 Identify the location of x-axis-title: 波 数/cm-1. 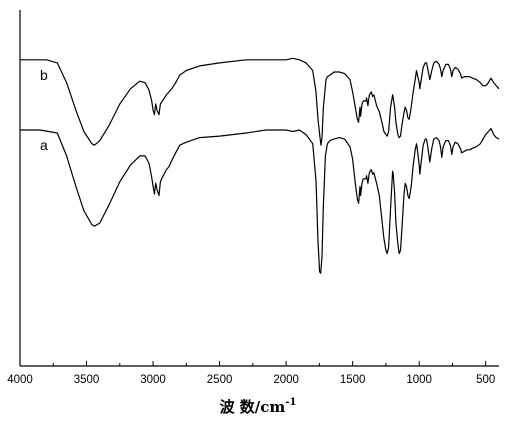
(258, 406).